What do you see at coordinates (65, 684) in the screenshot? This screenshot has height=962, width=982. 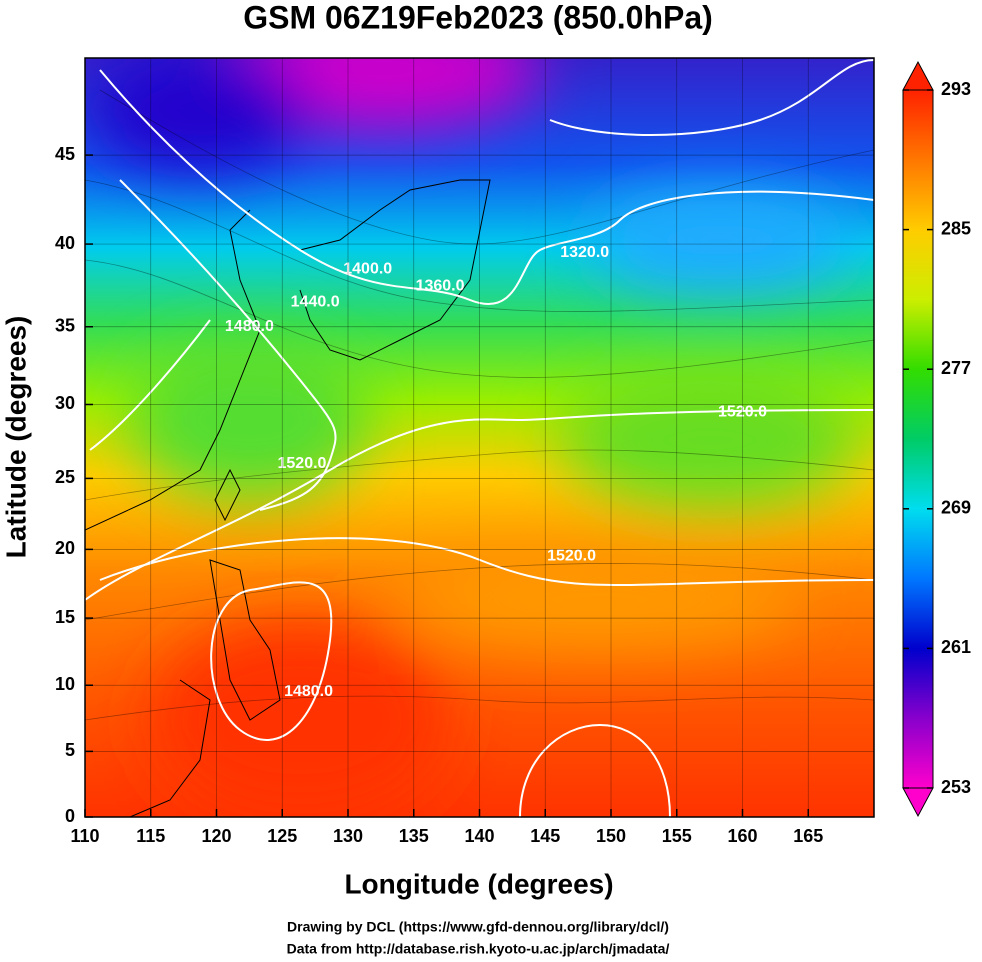 I see `y-tick-label: 10` at bounding box center [65, 684].